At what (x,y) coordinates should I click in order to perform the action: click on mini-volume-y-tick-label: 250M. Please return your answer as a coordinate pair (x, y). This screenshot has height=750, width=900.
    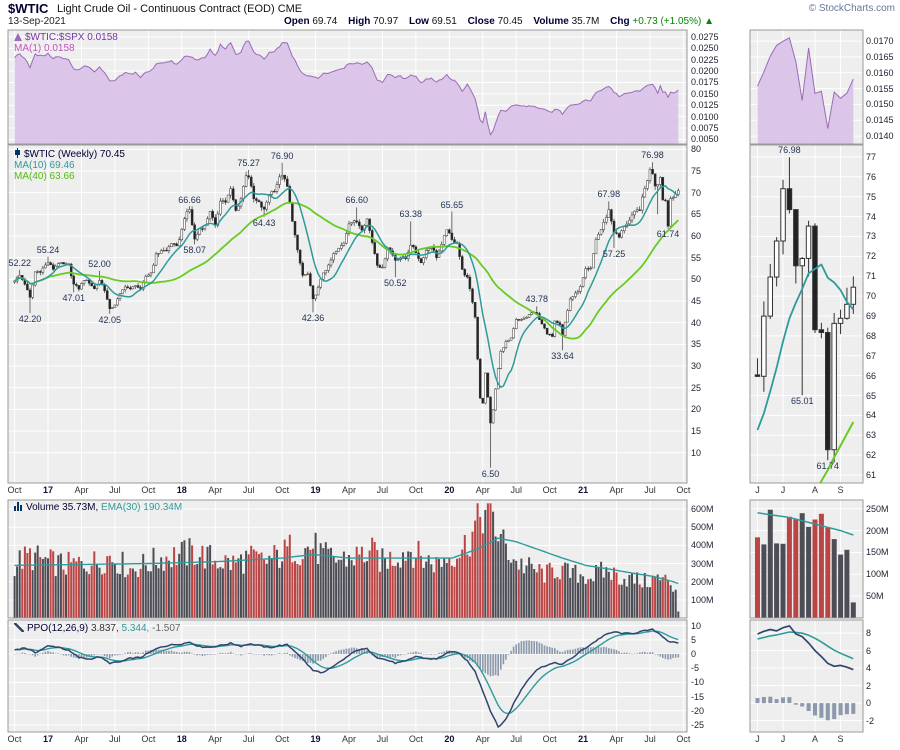
    Looking at the image, I should click on (877, 508).